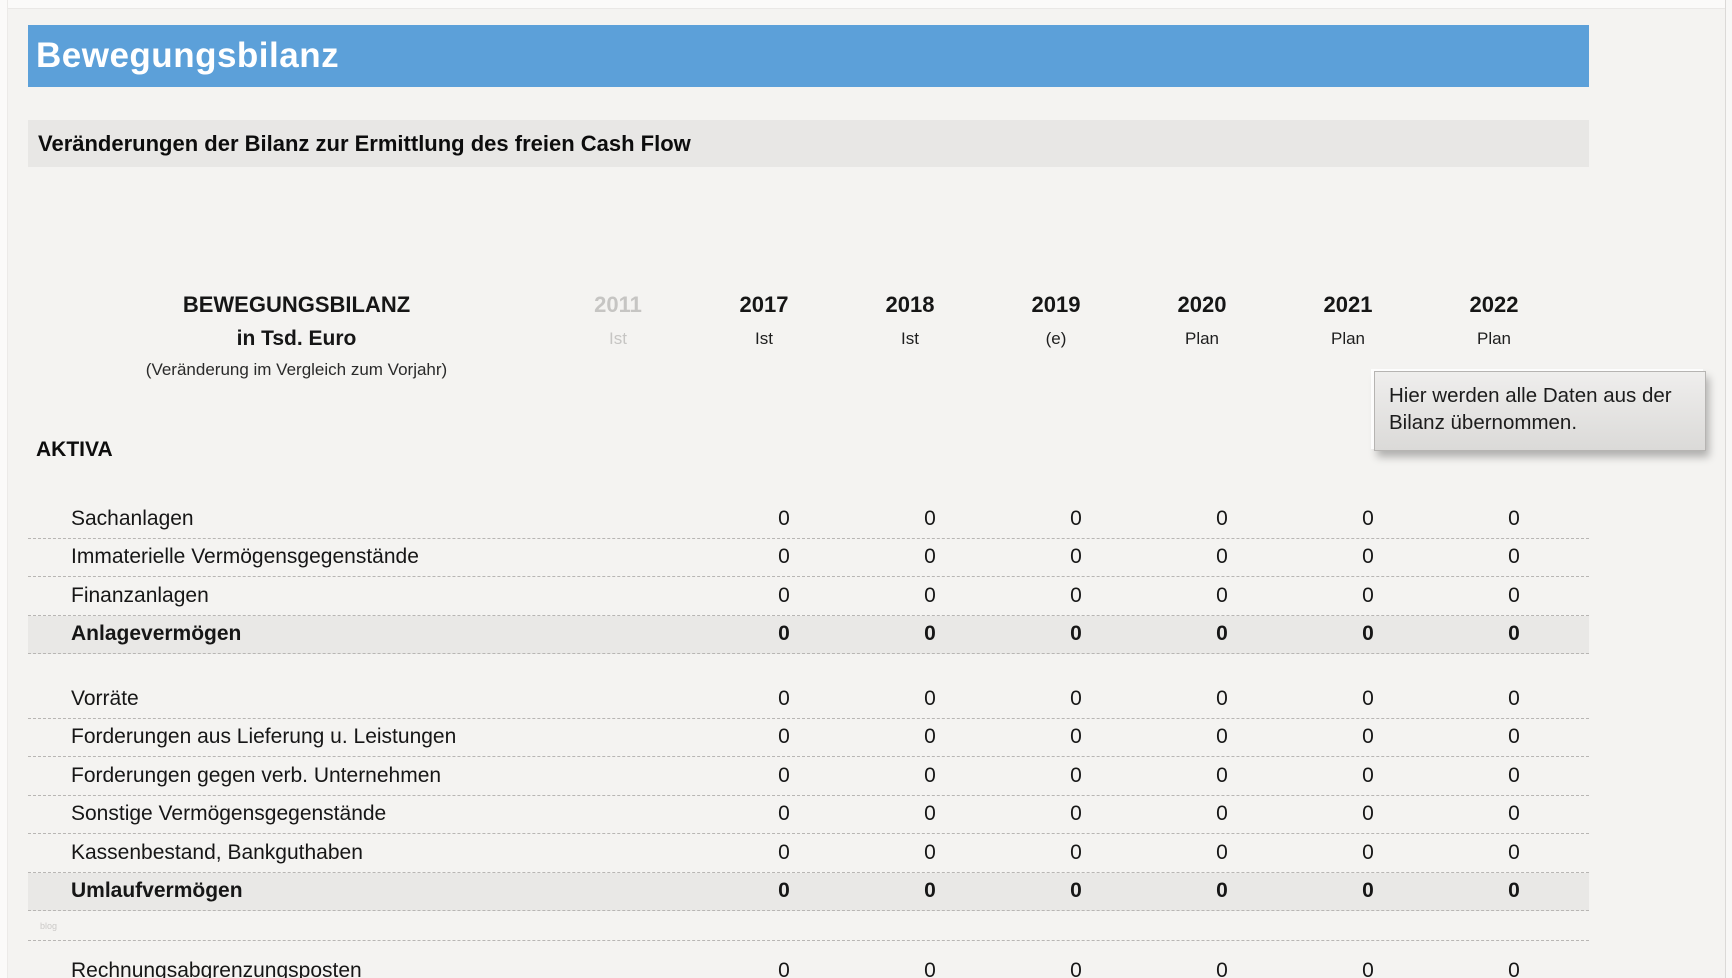 The height and width of the screenshot is (978, 1732). I want to click on table-row: Sachanlagen 0 0 0 0 0 0, so click(808, 519).